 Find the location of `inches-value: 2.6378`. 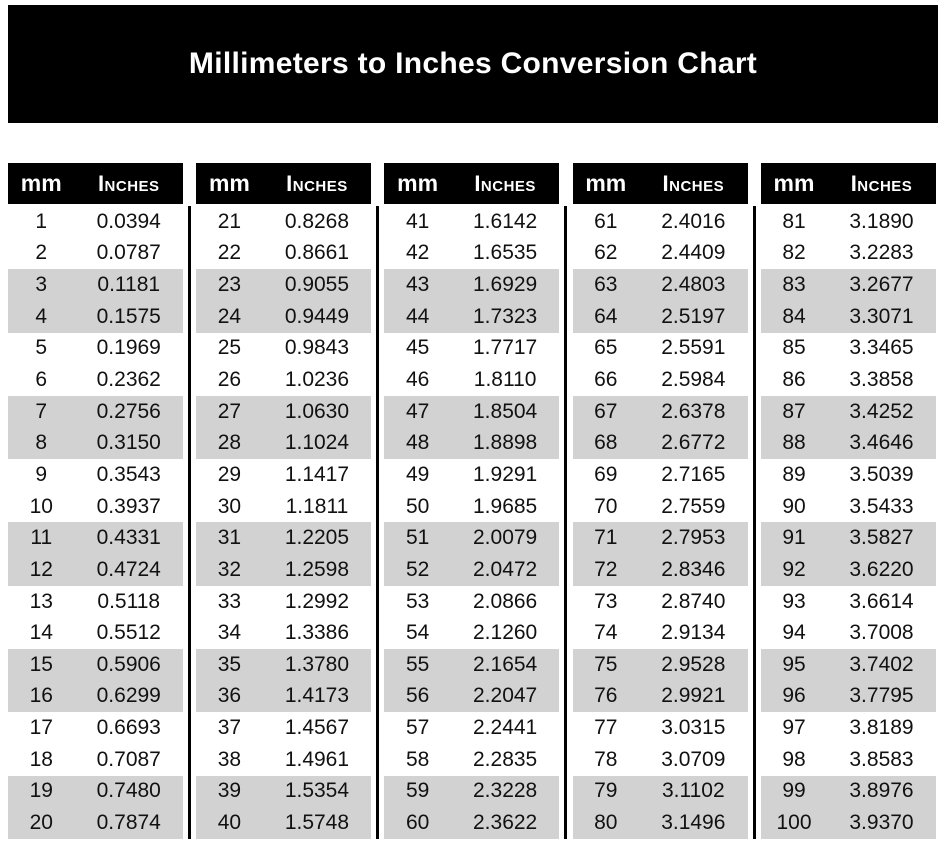

inches-value: 2.6378 is located at coordinates (693, 411).